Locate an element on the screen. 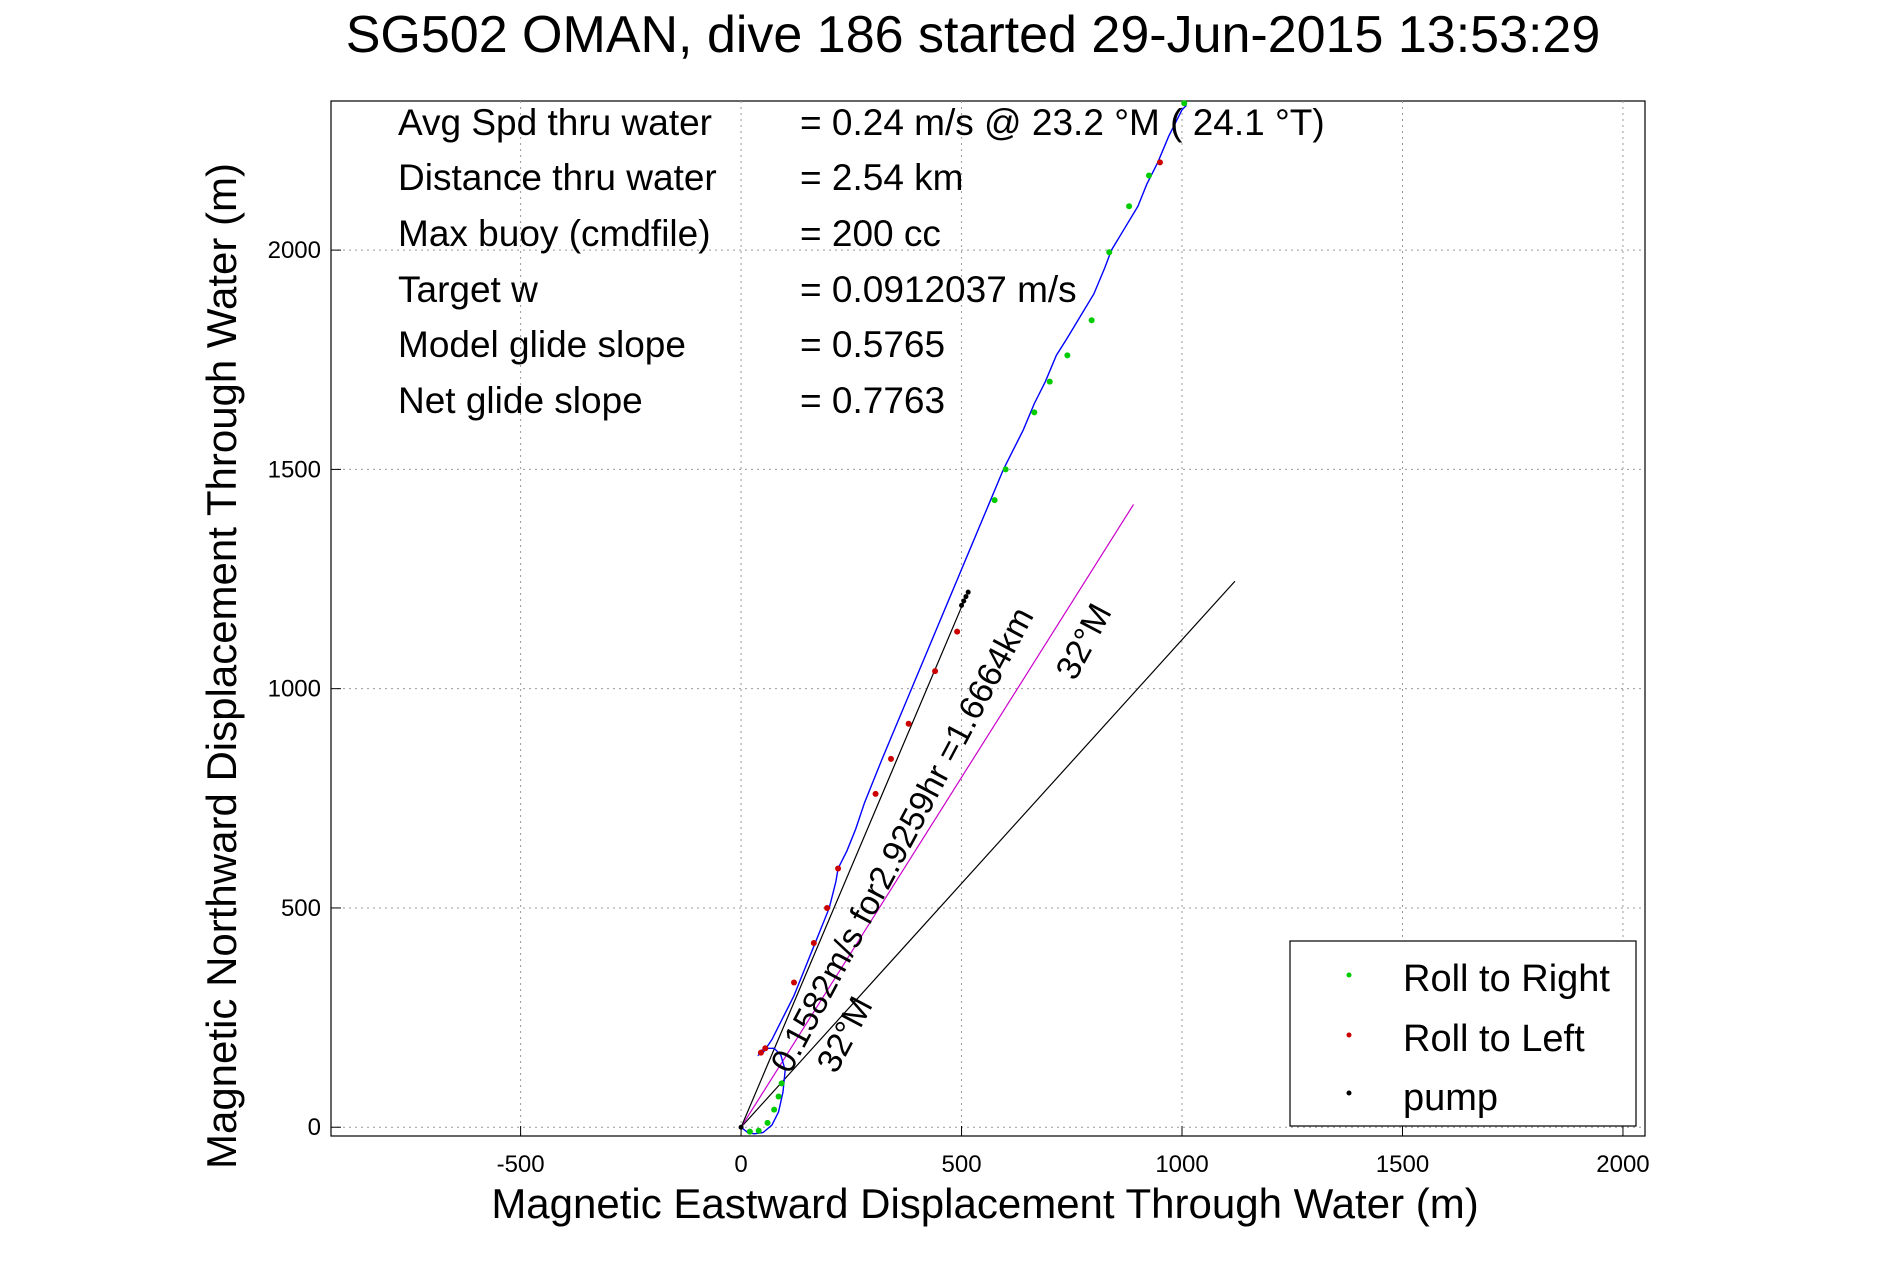 The width and height of the screenshot is (1891, 1262). stat-value-3: = 0.0912037 m/s is located at coordinates (938, 289).